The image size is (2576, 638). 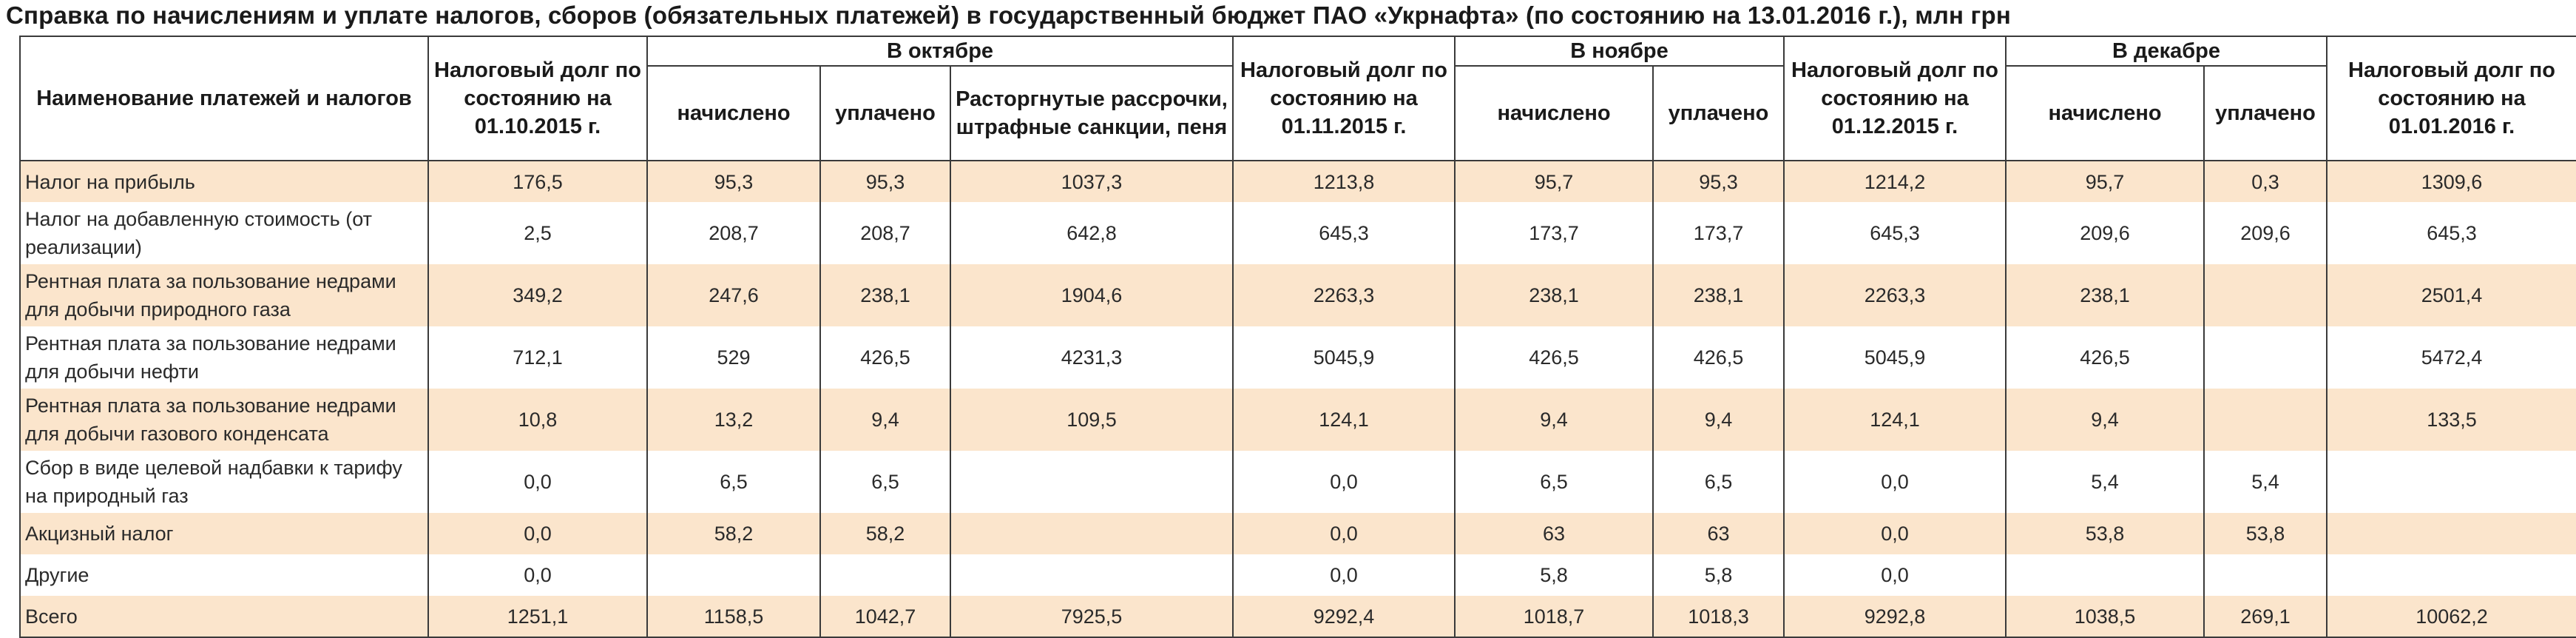 I want to click on cell-dec-accrued: 5,4, so click(x=2105, y=482).